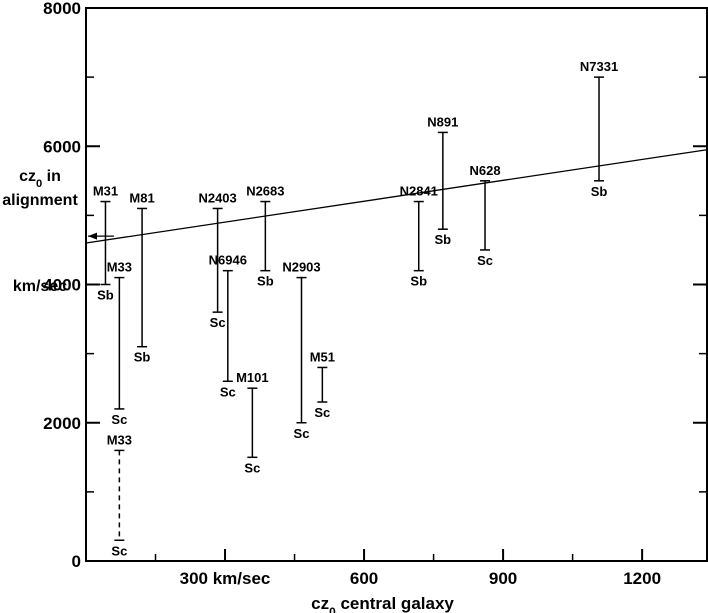  What do you see at coordinates (301, 267) in the screenshot?
I see `galaxy-label: N2903` at bounding box center [301, 267].